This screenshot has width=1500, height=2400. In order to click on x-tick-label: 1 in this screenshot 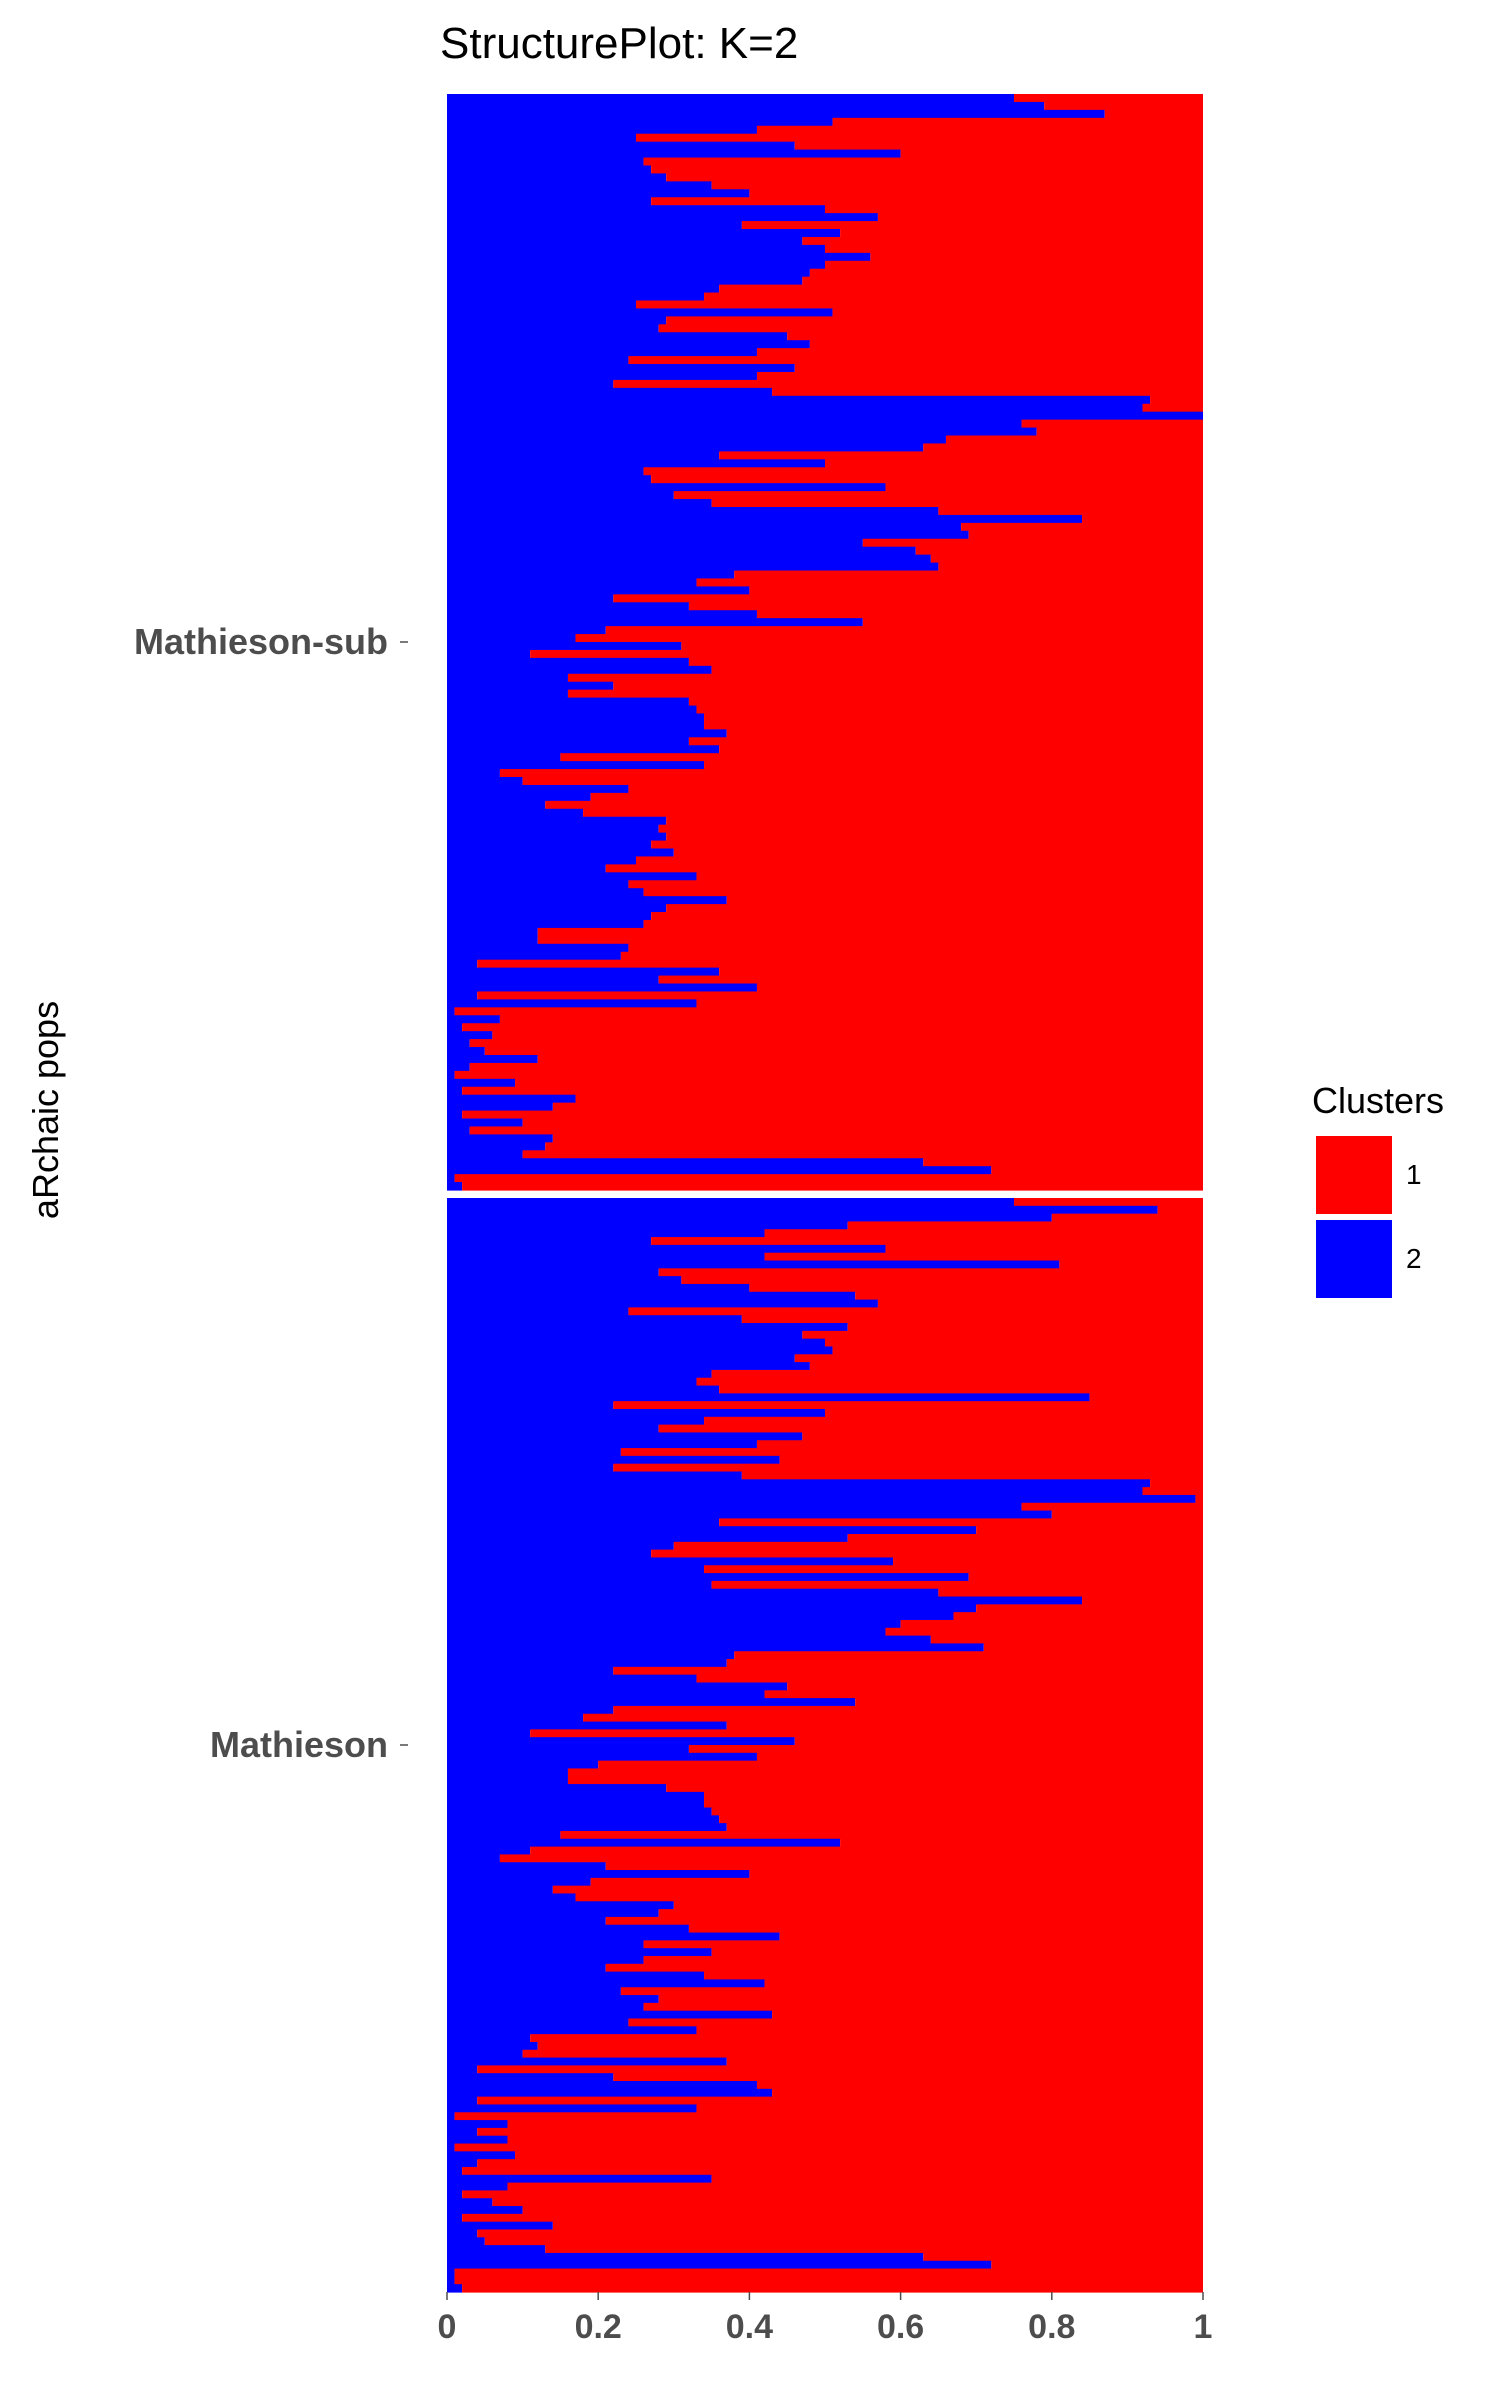, I will do `click(1203, 2327)`.